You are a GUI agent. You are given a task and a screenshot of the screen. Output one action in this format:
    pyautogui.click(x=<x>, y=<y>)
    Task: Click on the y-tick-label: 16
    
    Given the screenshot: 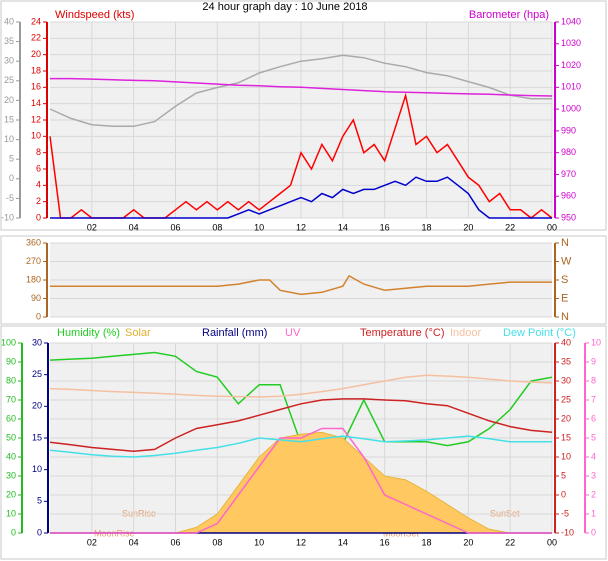 What is the action you would take?
    pyautogui.click(x=36, y=87)
    